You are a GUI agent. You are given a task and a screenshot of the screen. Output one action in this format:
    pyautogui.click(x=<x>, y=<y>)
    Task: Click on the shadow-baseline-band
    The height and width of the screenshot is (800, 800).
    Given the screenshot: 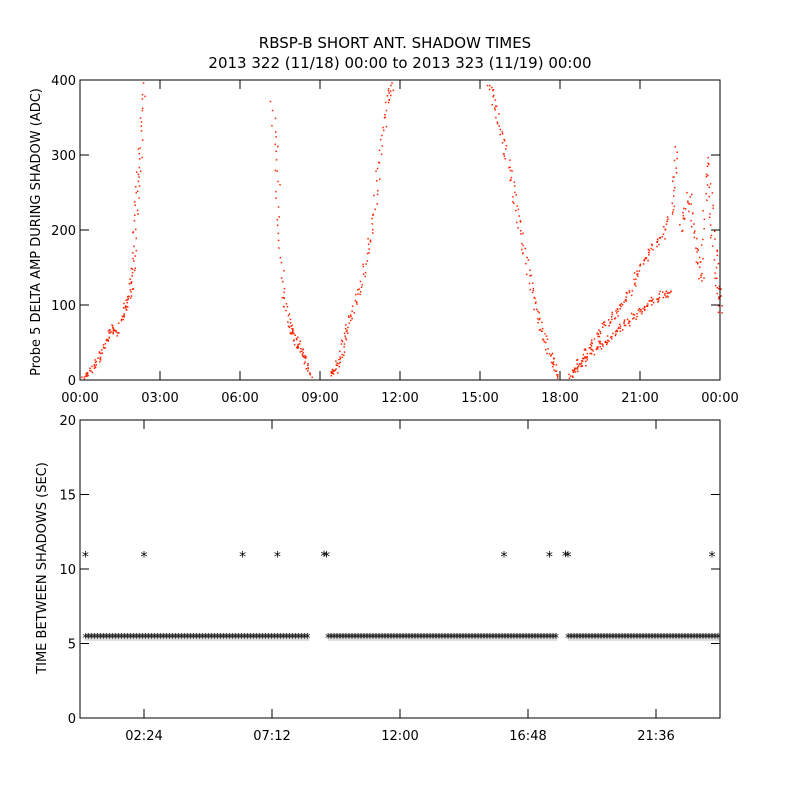 What is the action you would take?
    pyautogui.click(x=443, y=636)
    